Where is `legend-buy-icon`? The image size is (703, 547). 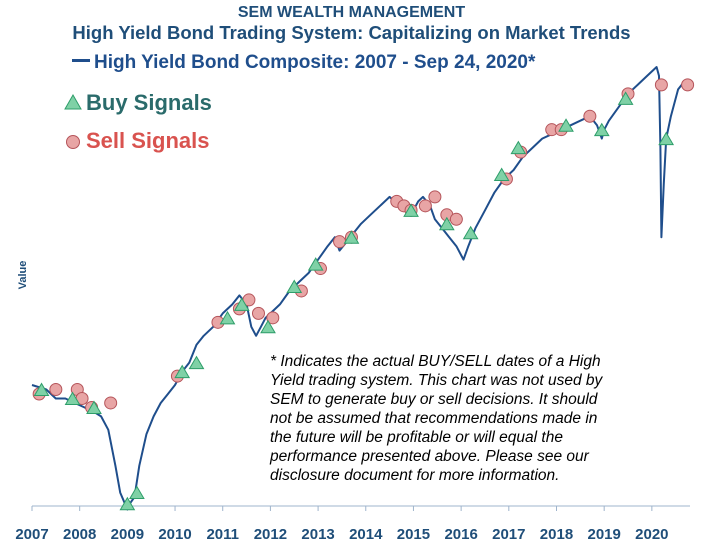
legend-buy-icon is located at coordinates (73, 101).